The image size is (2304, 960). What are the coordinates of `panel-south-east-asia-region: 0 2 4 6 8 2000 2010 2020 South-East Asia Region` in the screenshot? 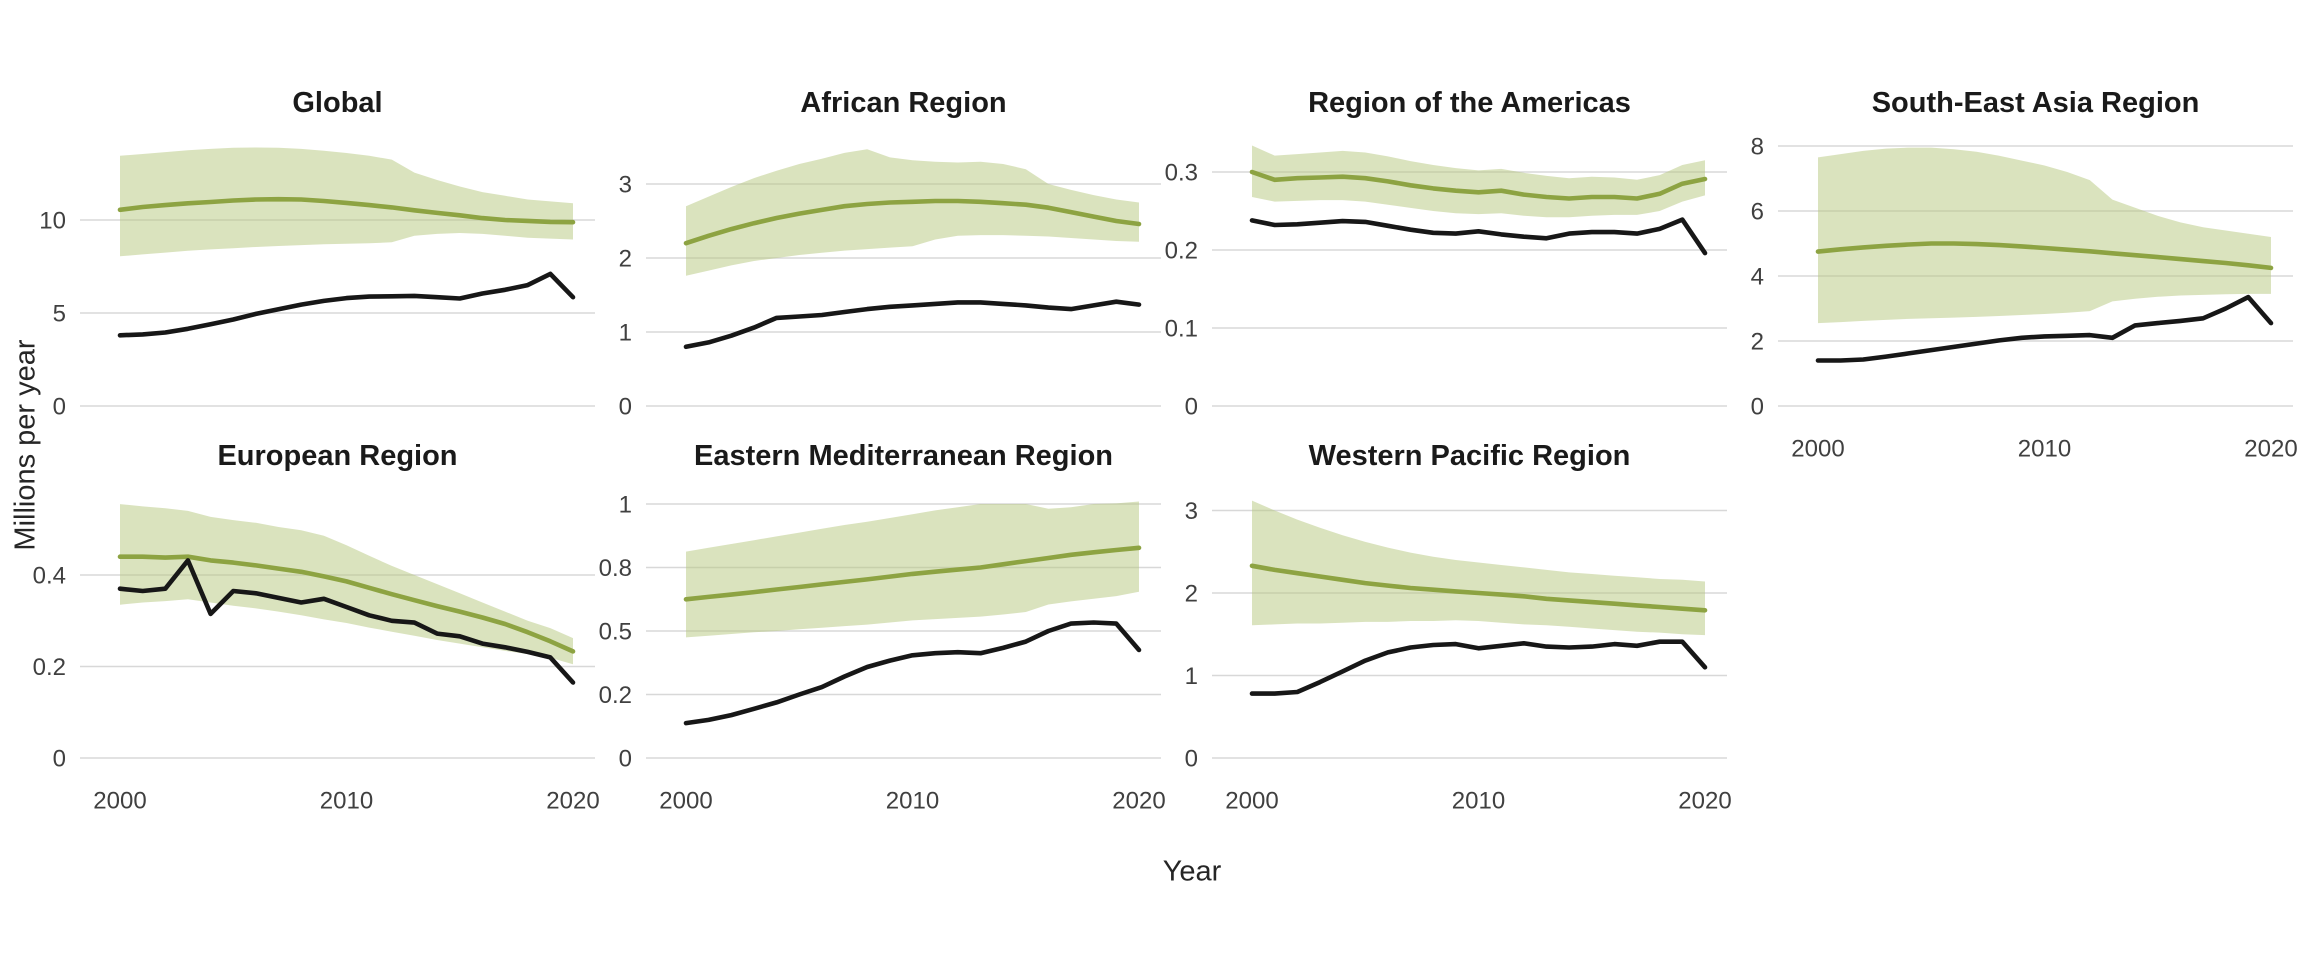 It's located at (2024, 274).